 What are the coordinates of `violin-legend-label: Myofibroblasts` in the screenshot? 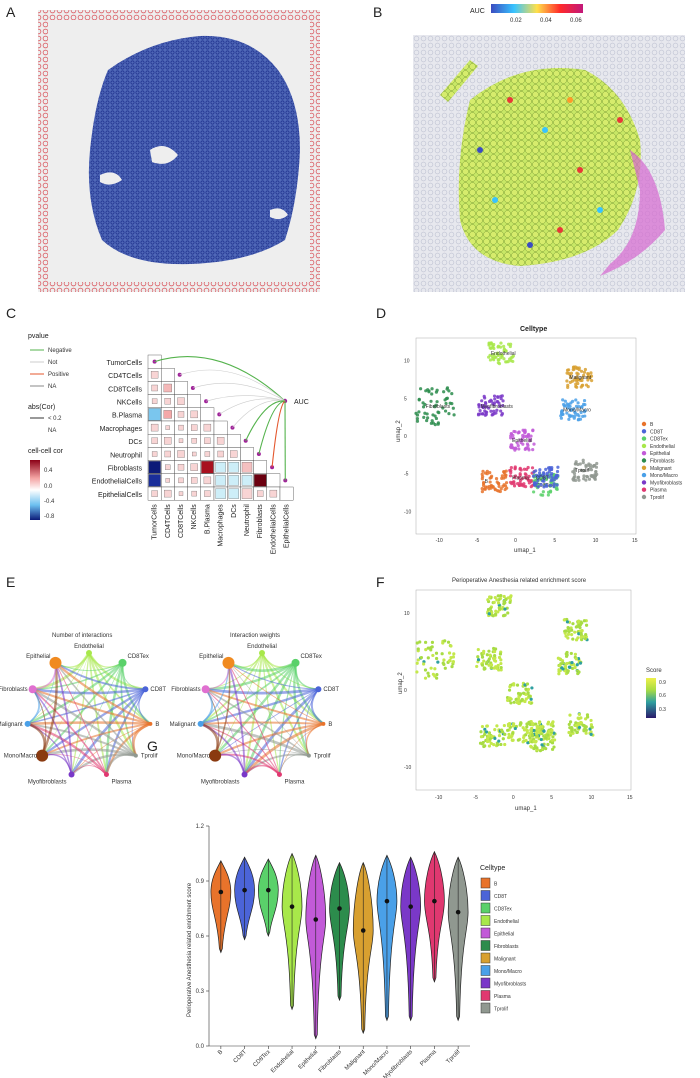 It's located at (510, 985).